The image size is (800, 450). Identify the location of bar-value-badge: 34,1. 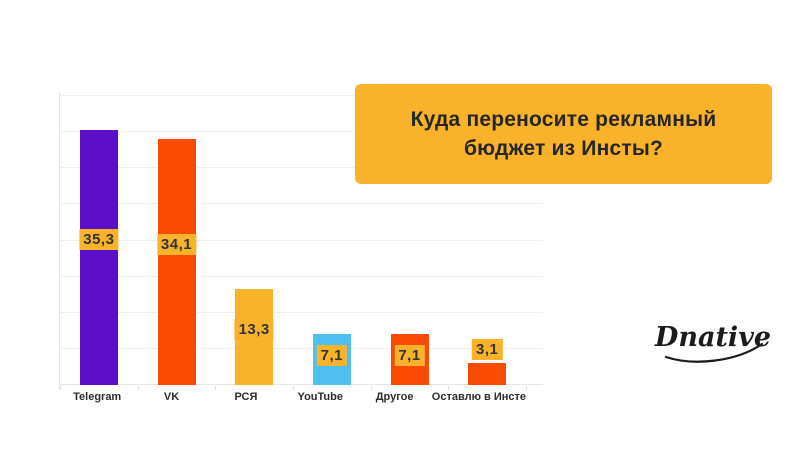
(176, 244).